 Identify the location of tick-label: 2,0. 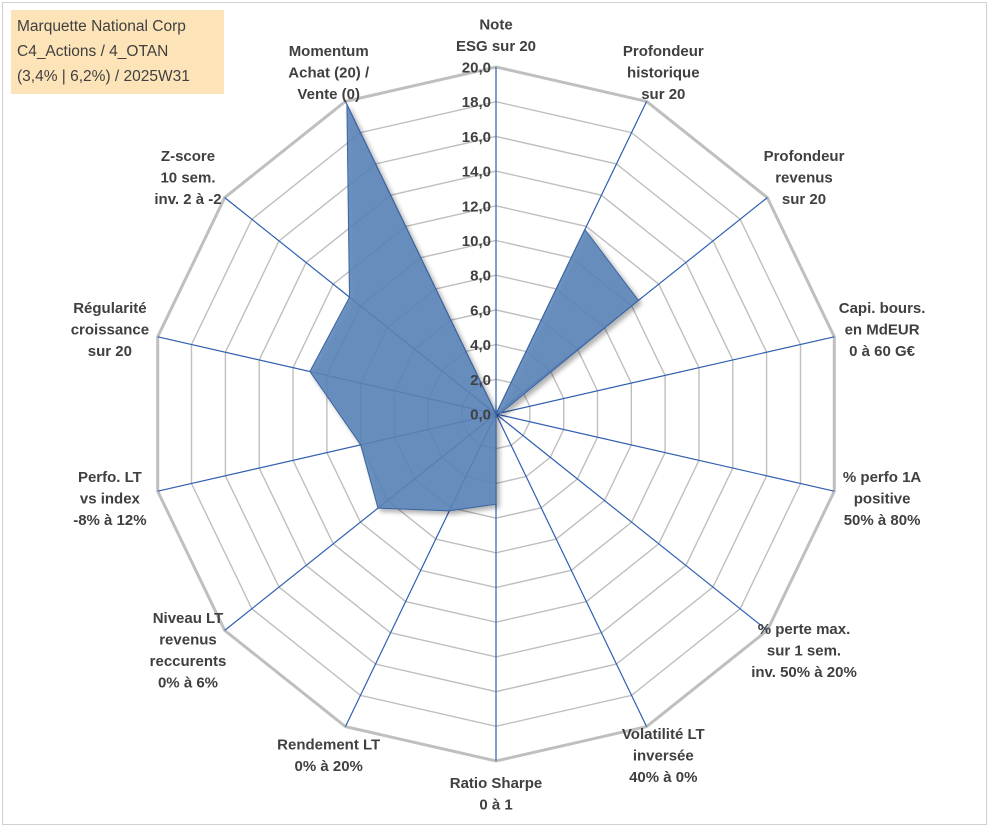
(480, 380).